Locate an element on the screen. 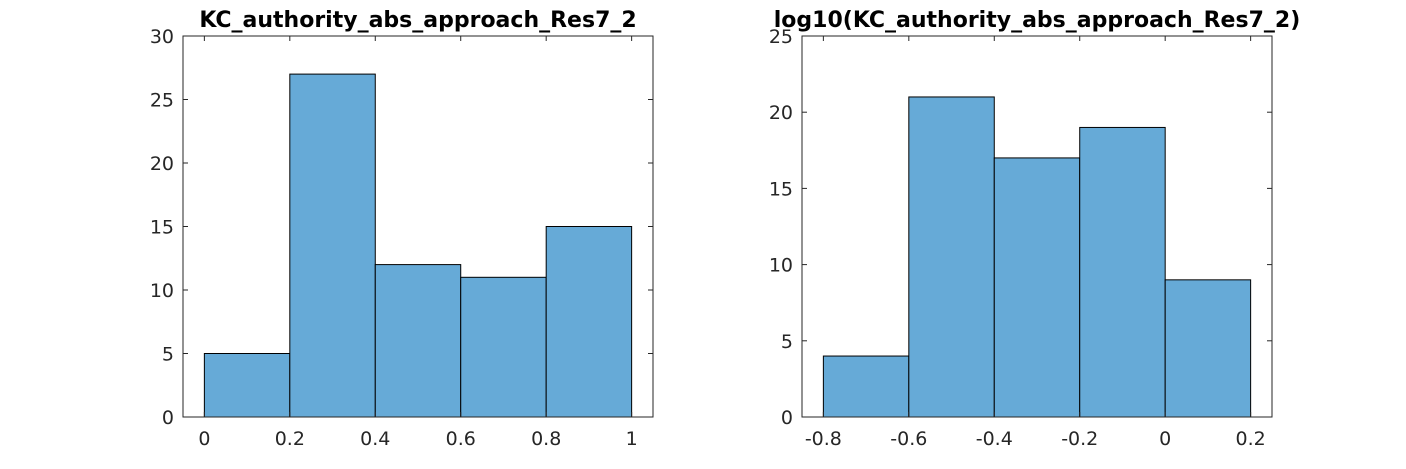 The width and height of the screenshot is (1406, 469). x-tick-label: -0.4 is located at coordinates (994, 439).